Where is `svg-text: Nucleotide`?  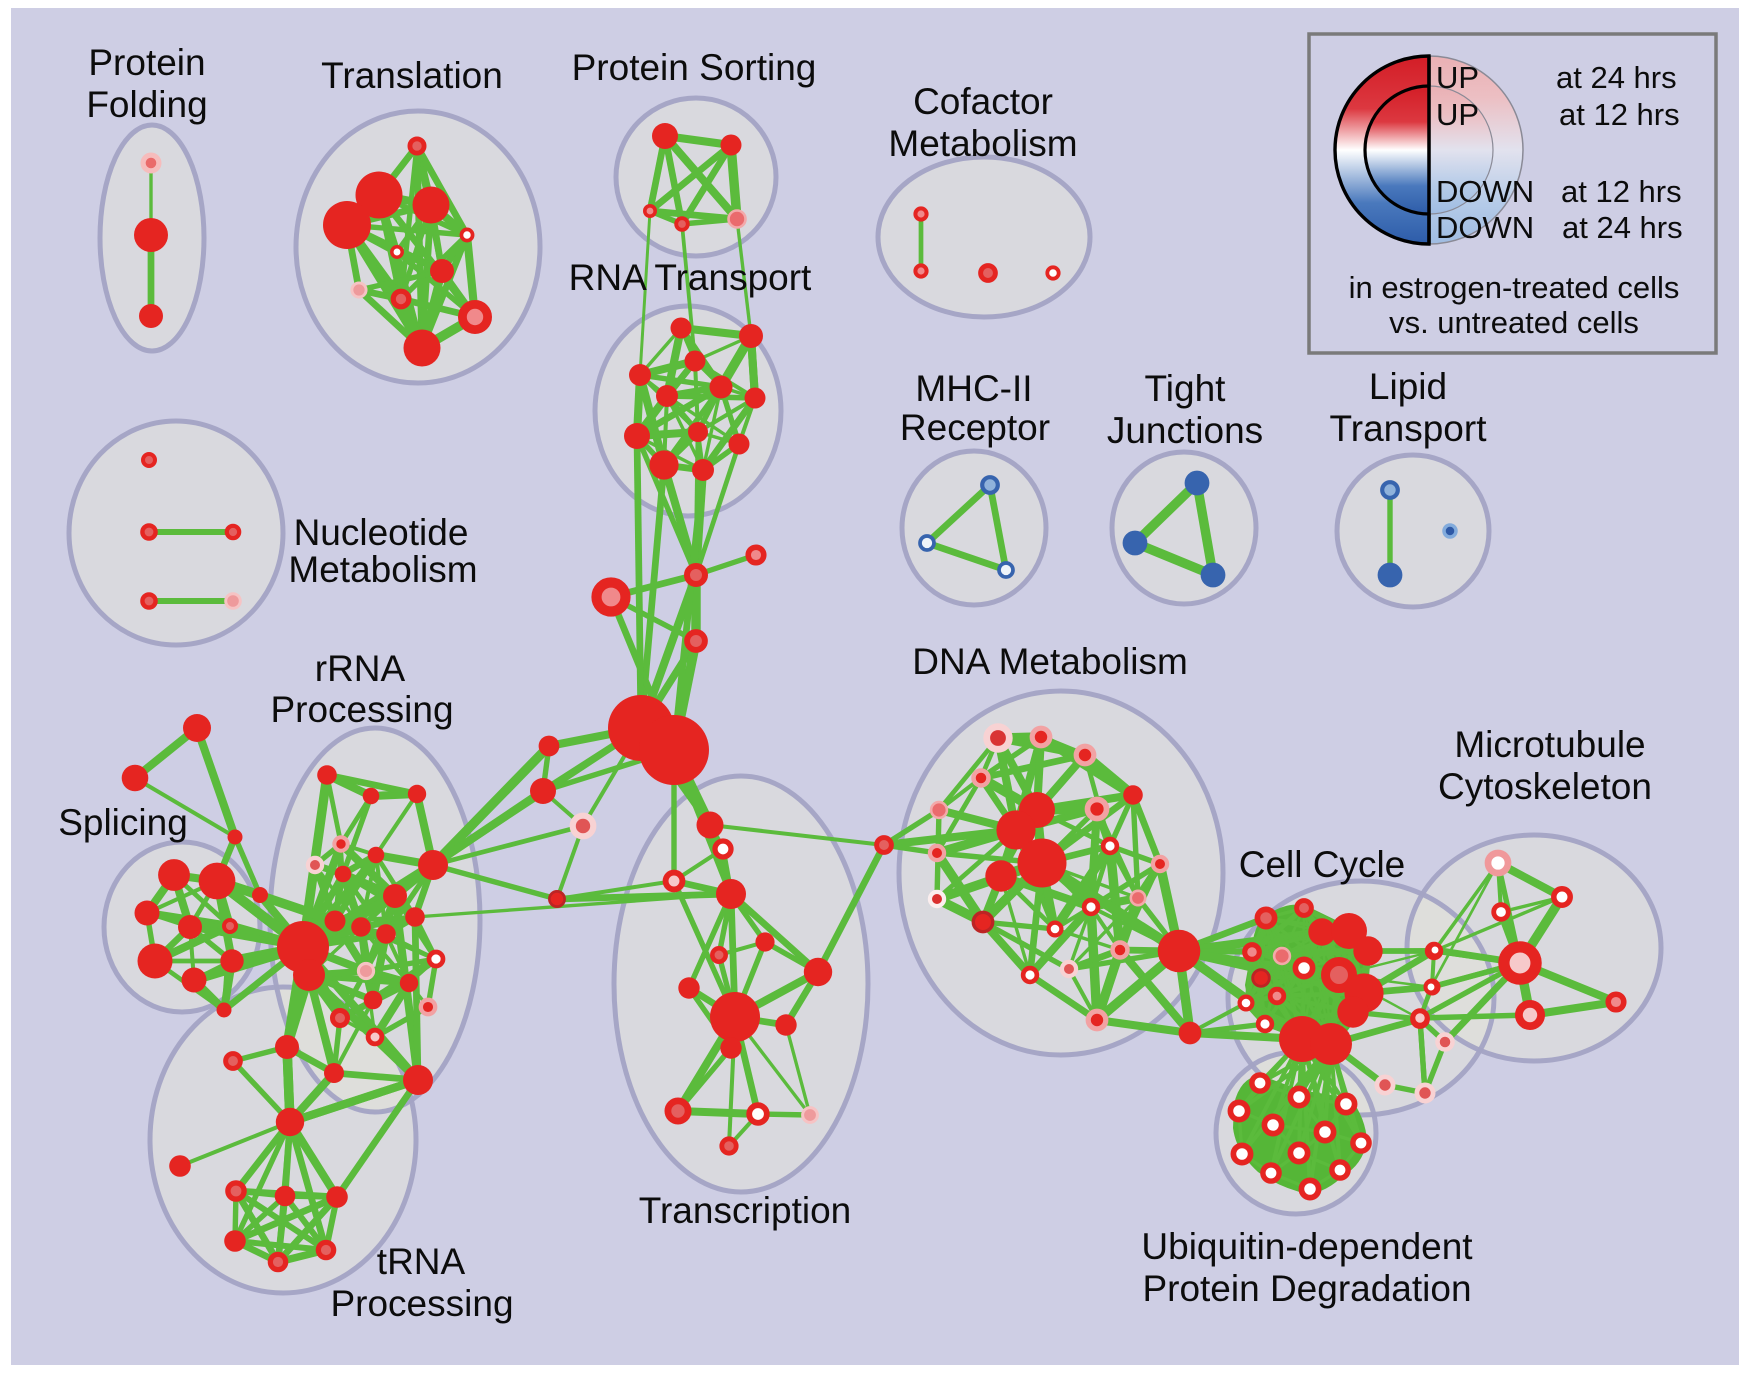 svg-text: Nucleotide is located at coordinates (381, 532).